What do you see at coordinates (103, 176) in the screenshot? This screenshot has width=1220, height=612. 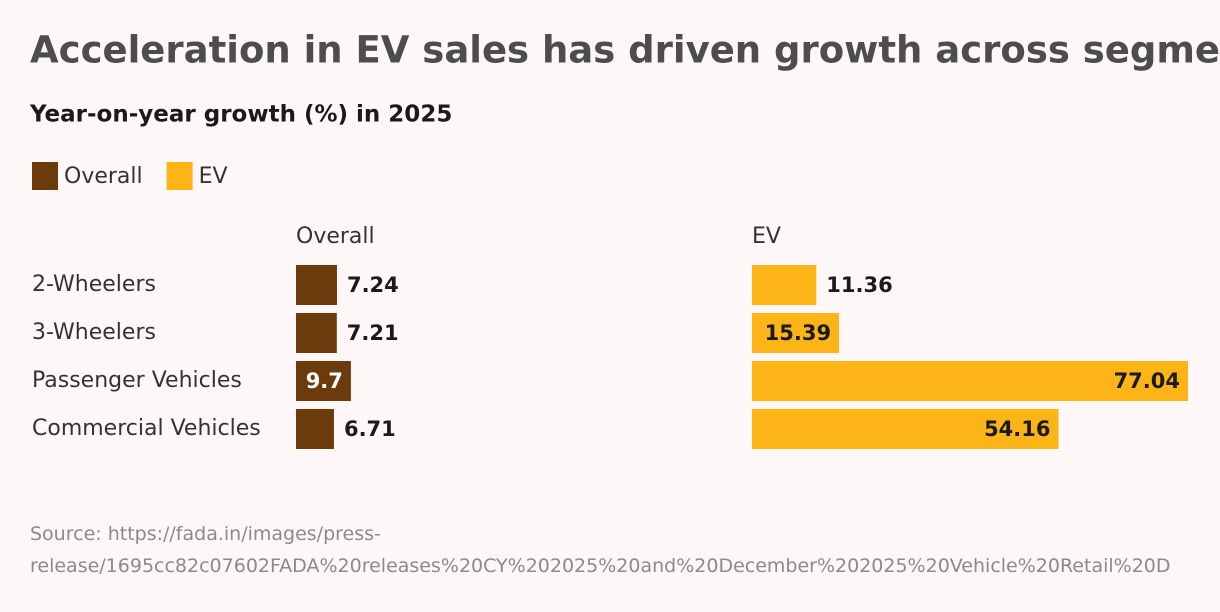 I see `legend-label: Overall` at bounding box center [103, 176].